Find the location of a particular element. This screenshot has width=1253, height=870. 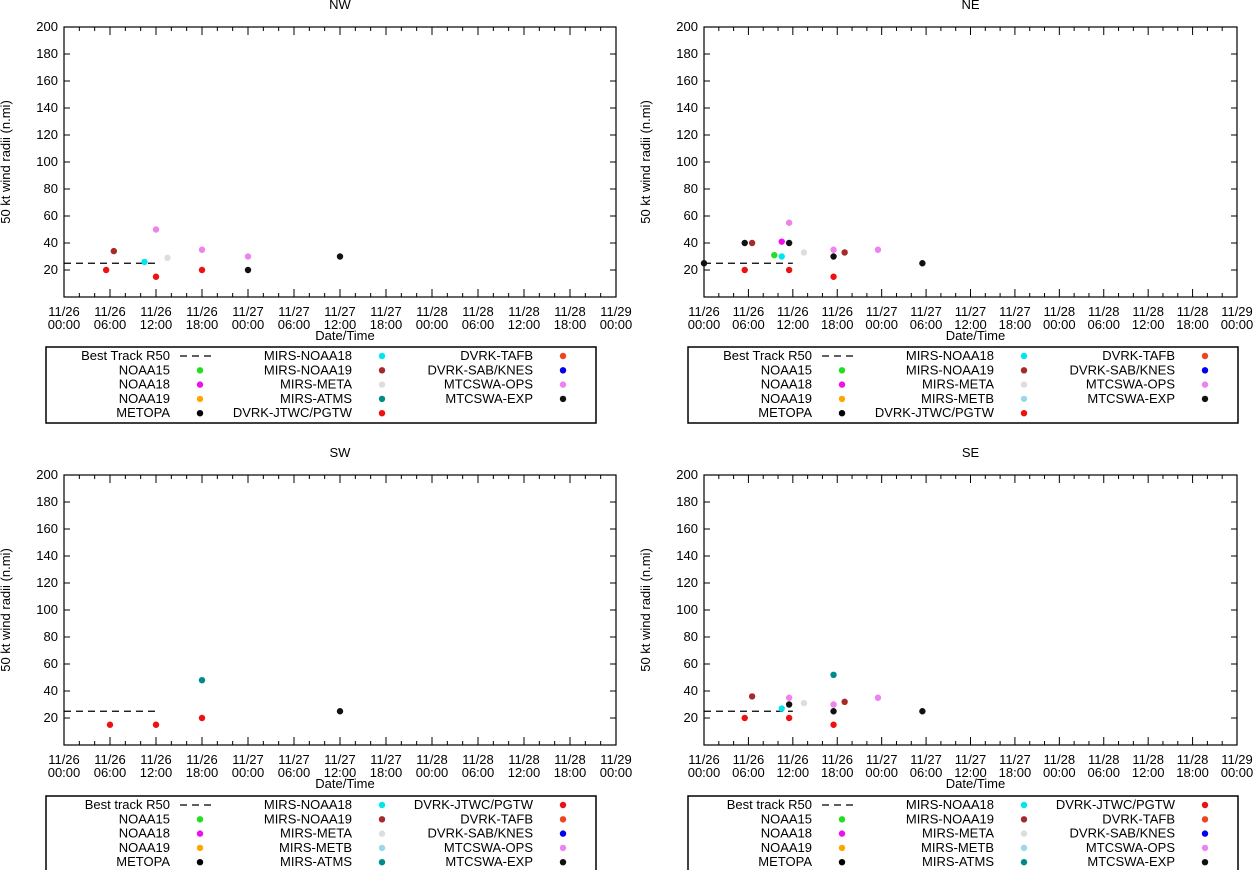

y-tick-label: 160 is located at coordinates (47, 80).